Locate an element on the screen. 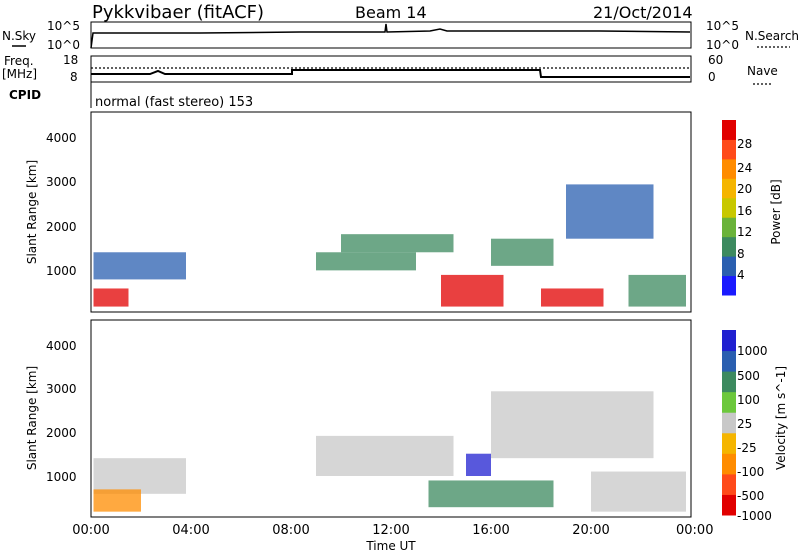 This screenshot has width=800, height=554. nsky-label: N.Sky is located at coordinates (19, 36).